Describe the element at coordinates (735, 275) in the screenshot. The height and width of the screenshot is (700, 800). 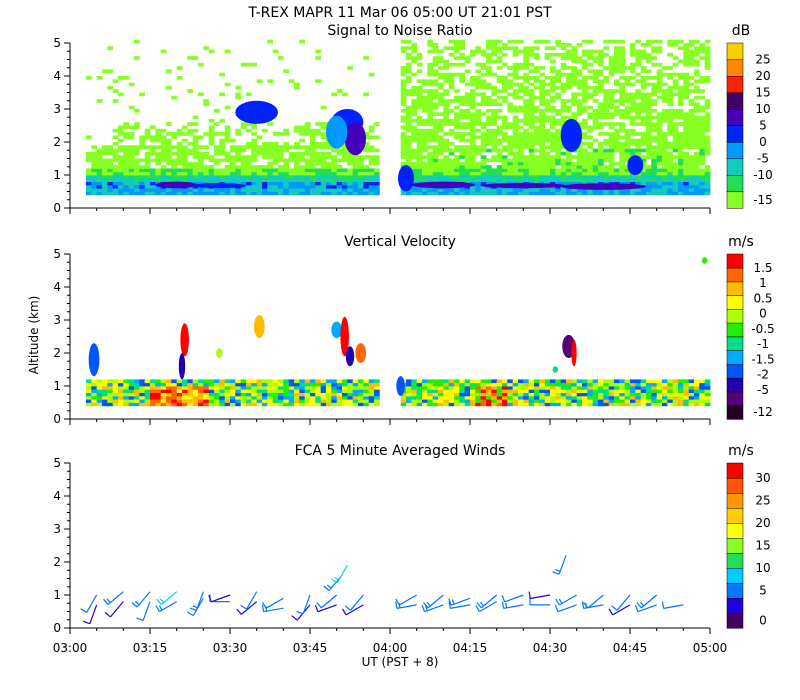
I see `colorbar-swatch` at that location.